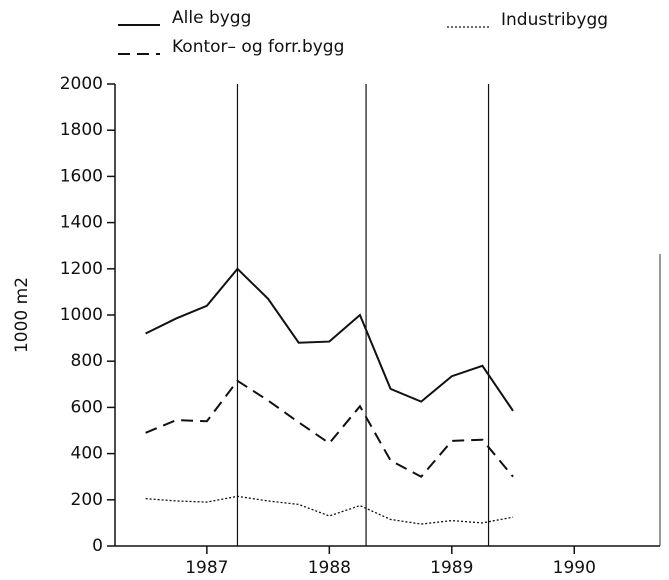 The image size is (669, 580). What do you see at coordinates (554, 20) in the screenshot?
I see `legend-label: Industribygg` at bounding box center [554, 20].